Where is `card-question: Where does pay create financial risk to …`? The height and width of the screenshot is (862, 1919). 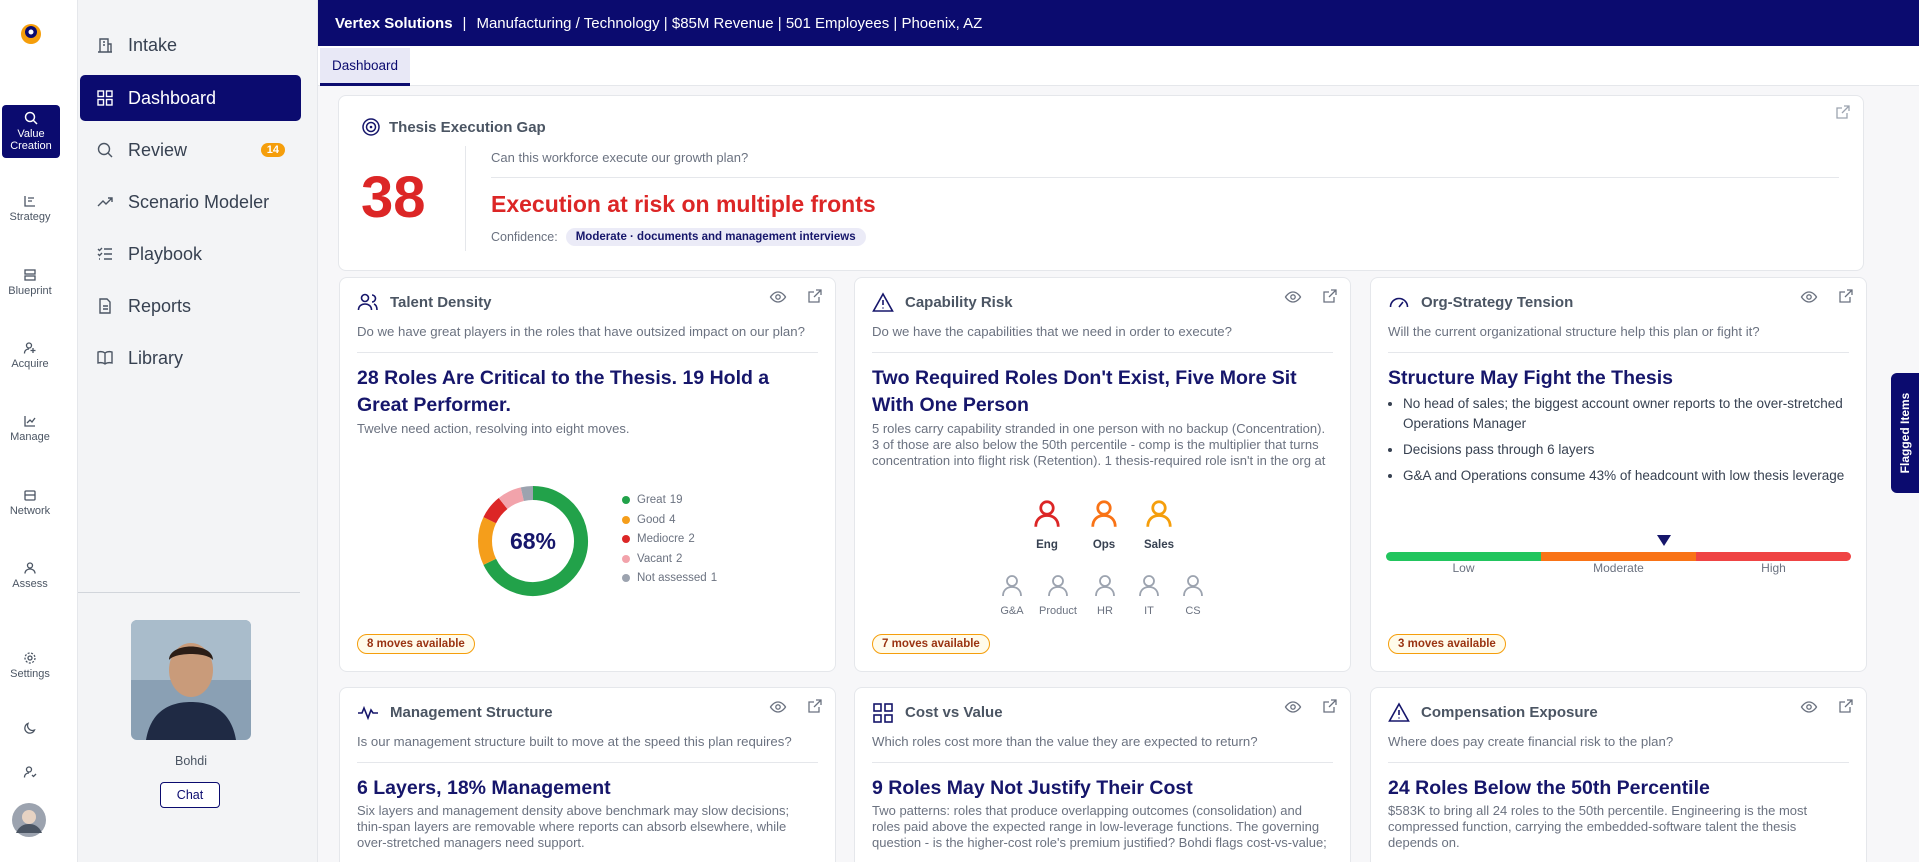
card-question: Where does pay create financial risk to … is located at coordinates (1531, 741).